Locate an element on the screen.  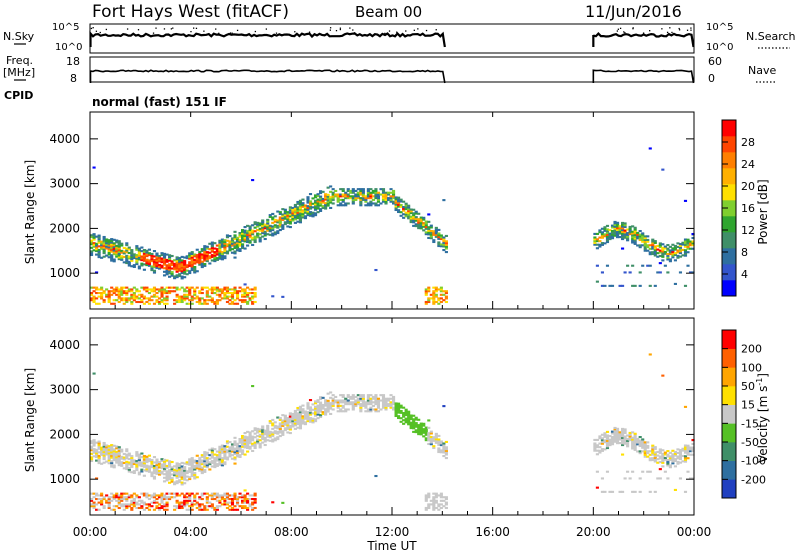
nsearch-point is located at coordinates (138, 30).